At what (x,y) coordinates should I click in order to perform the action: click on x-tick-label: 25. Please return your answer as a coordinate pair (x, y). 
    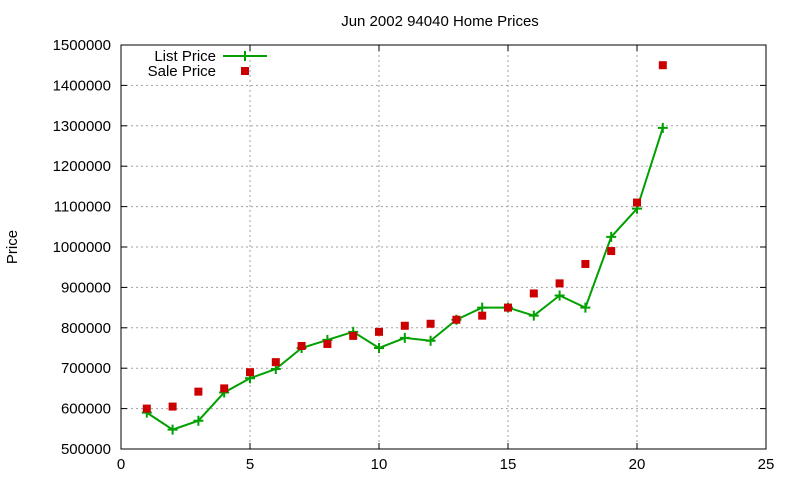
    Looking at the image, I should click on (766, 464).